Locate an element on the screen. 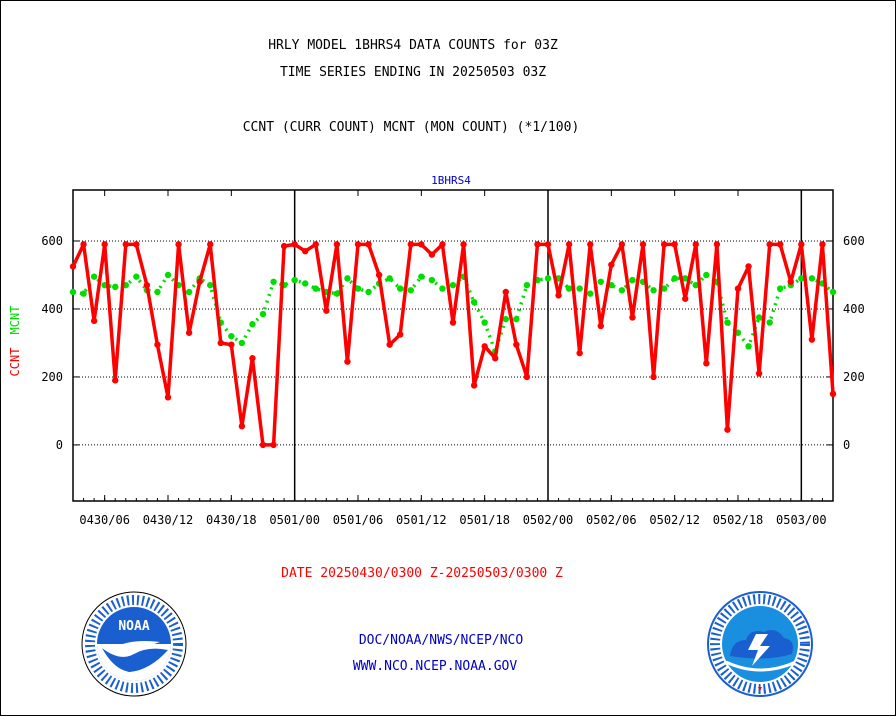 The height and width of the screenshot is (716, 896). star-icon: ★ is located at coordinates (760, 688).